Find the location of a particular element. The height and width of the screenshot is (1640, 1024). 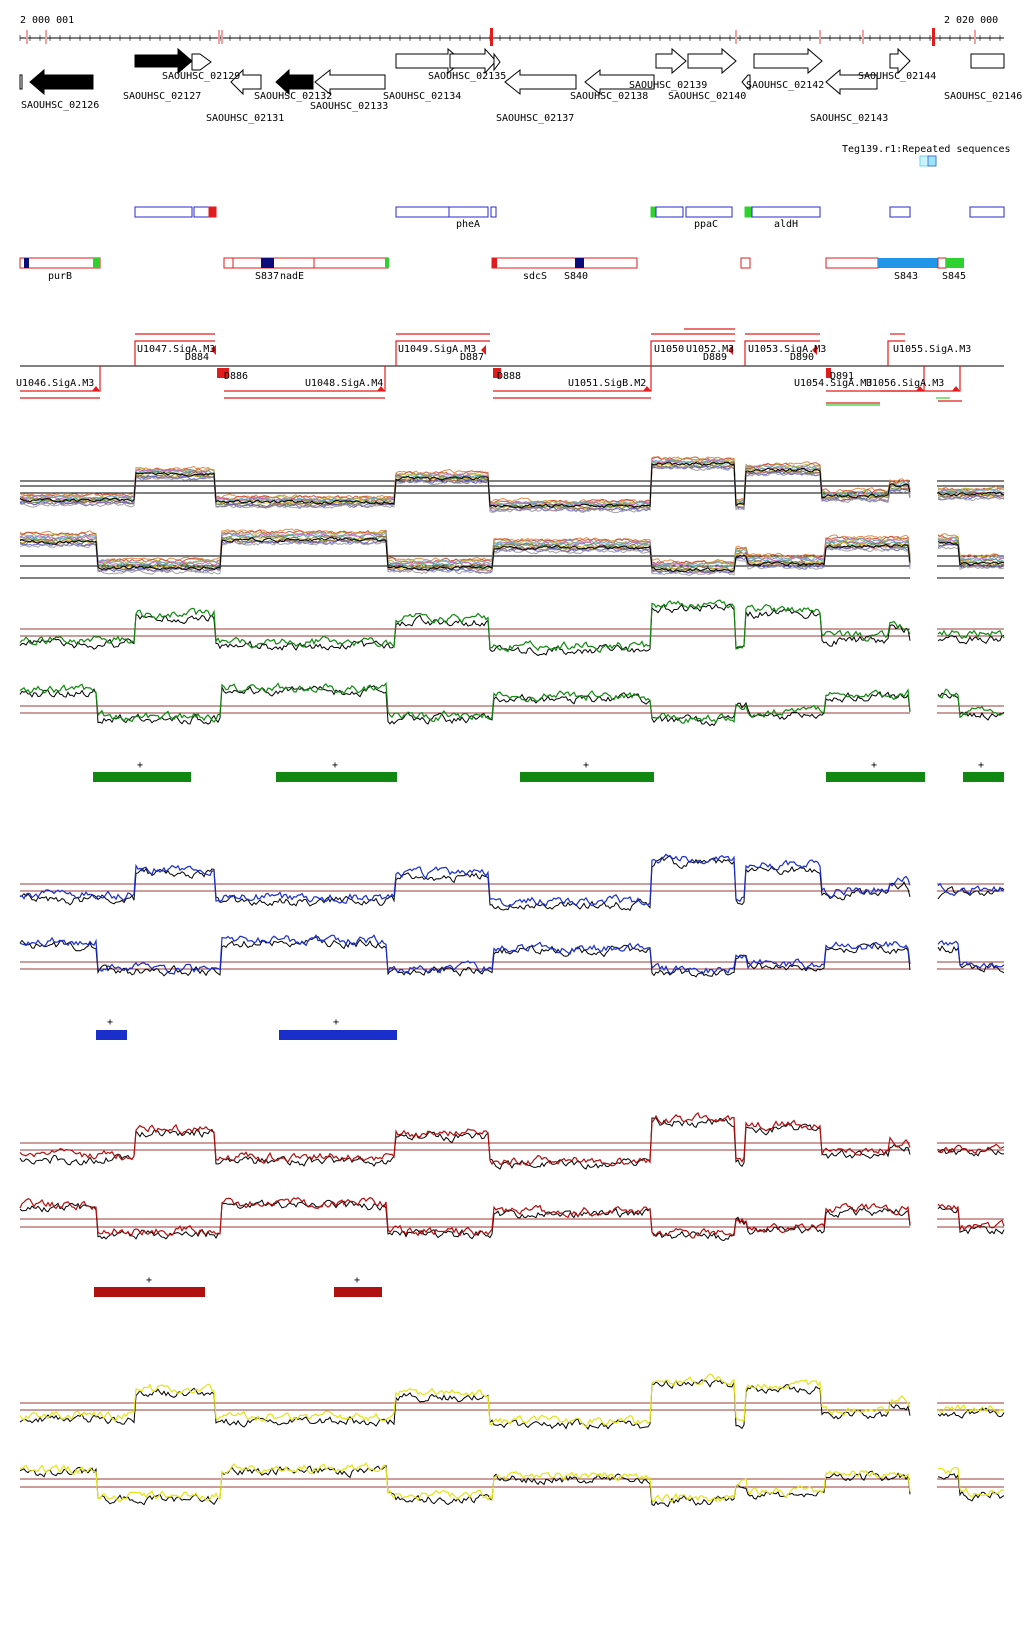

gene-label: SAOUHSC_02146 is located at coordinates (983, 96).